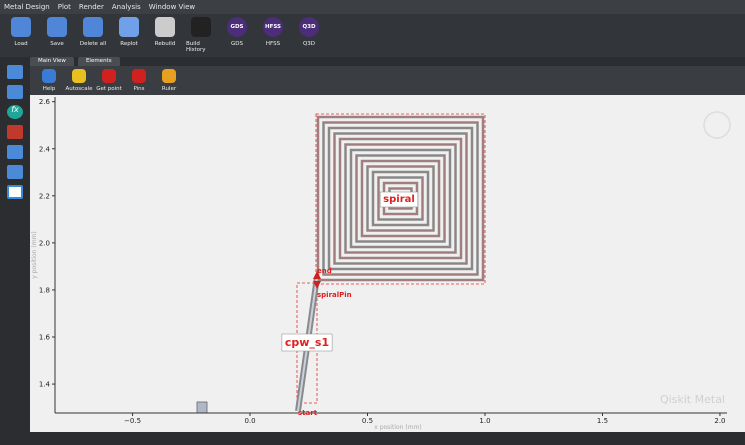 The image size is (745, 445). What do you see at coordinates (196, 47) in the screenshot?
I see `toolbar-label: Build History` at bounding box center [196, 47].